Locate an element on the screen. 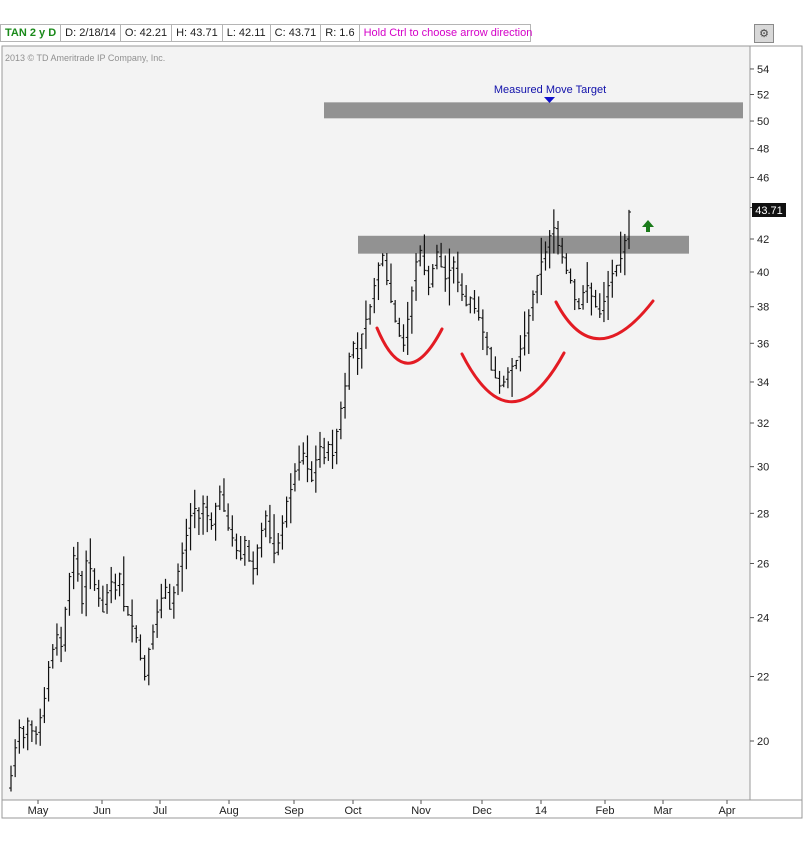 This screenshot has height=841, width=805. chart-tool-icon: ⚙ is located at coordinates (764, 33).